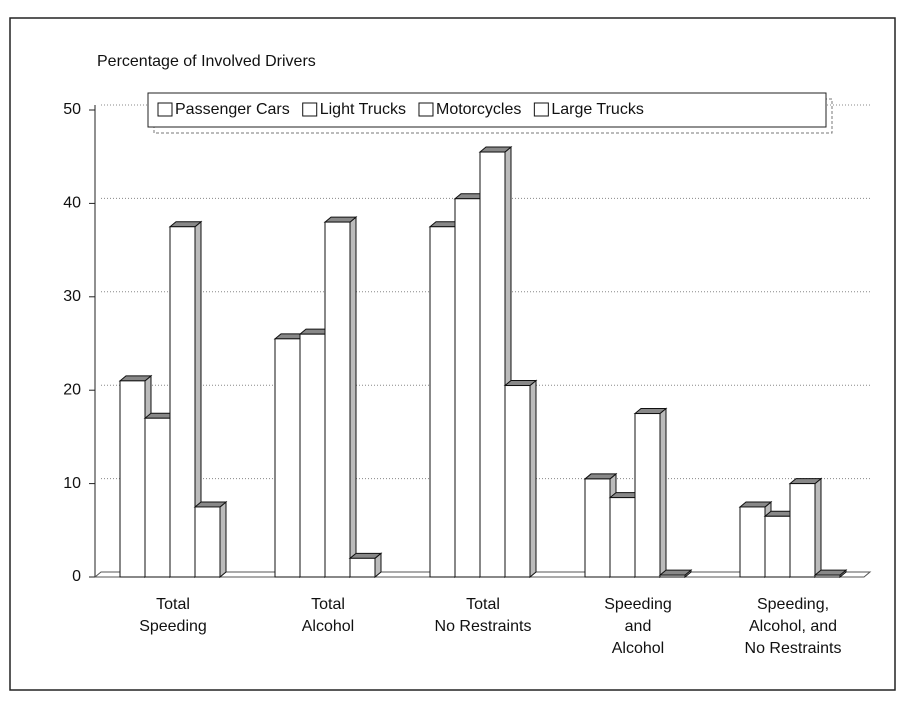 The image size is (906, 715). What do you see at coordinates (72, 203) in the screenshot?
I see `y-tick-label: 40` at bounding box center [72, 203].